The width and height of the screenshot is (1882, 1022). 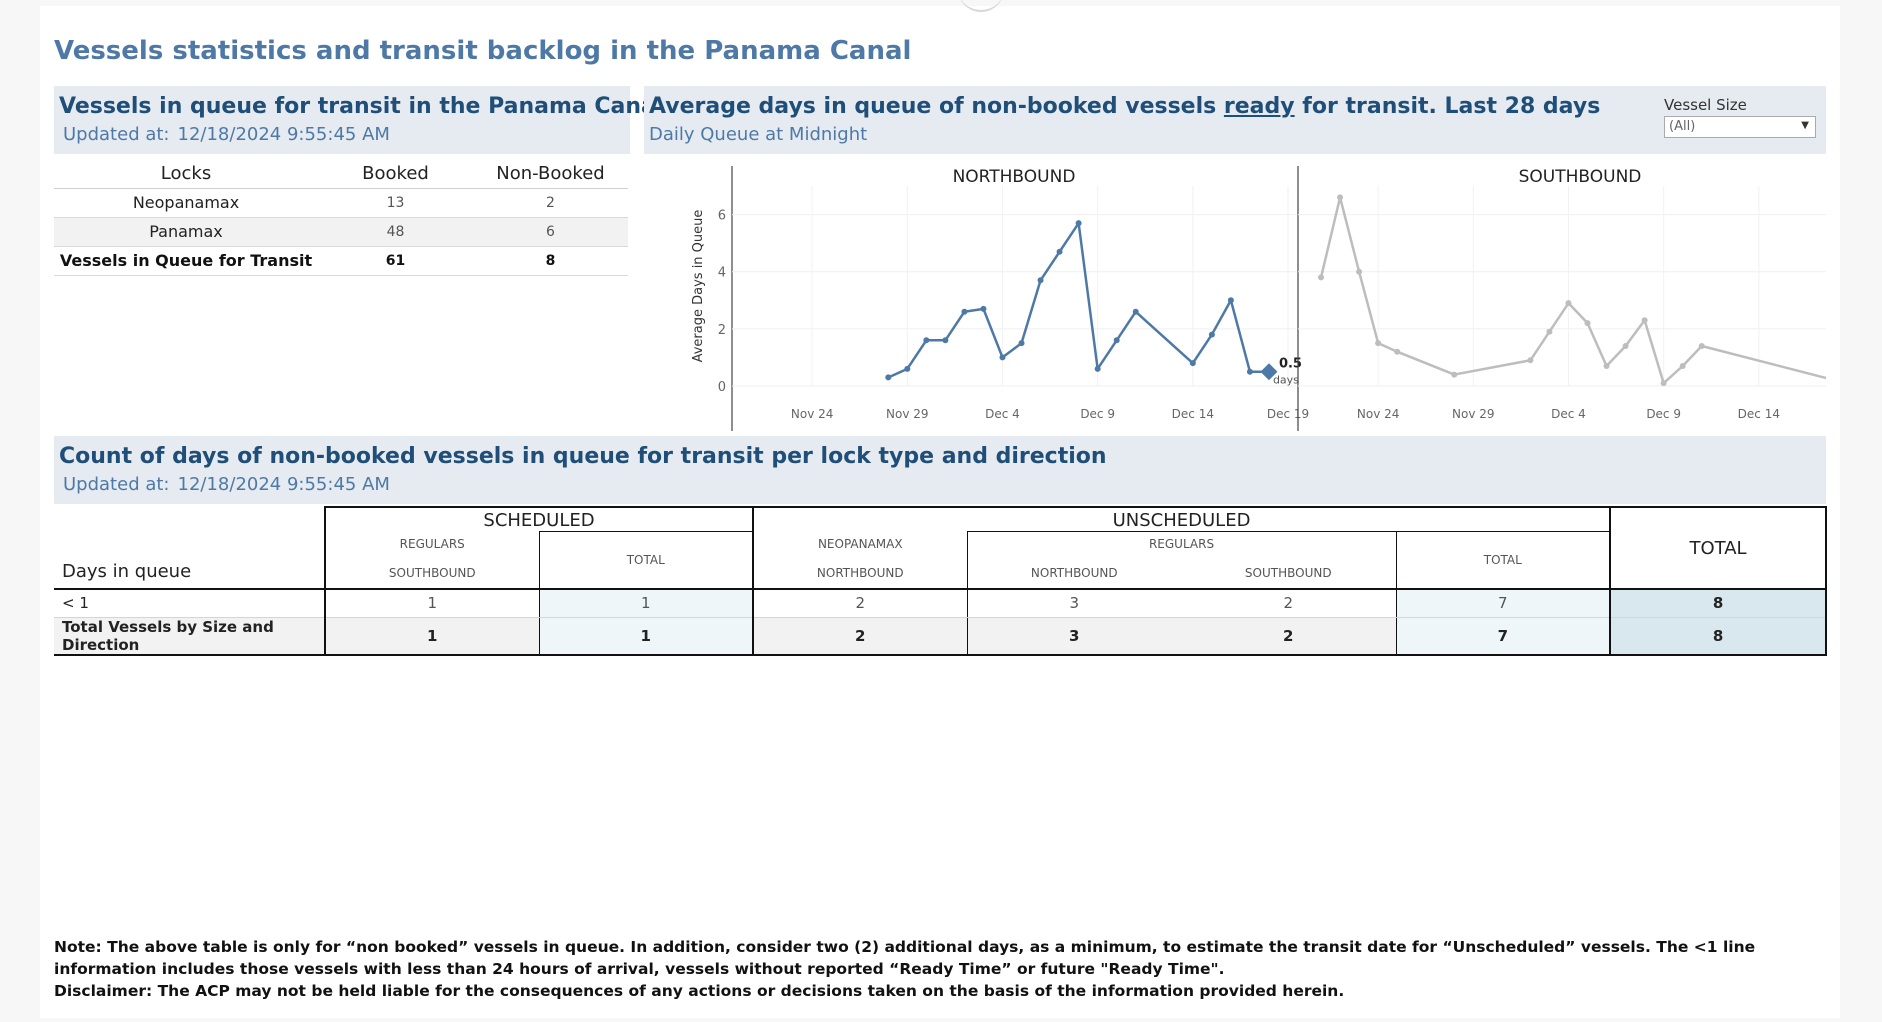 What do you see at coordinates (550, 232) in the screenshot?
I see `non-booked-value: 6` at bounding box center [550, 232].